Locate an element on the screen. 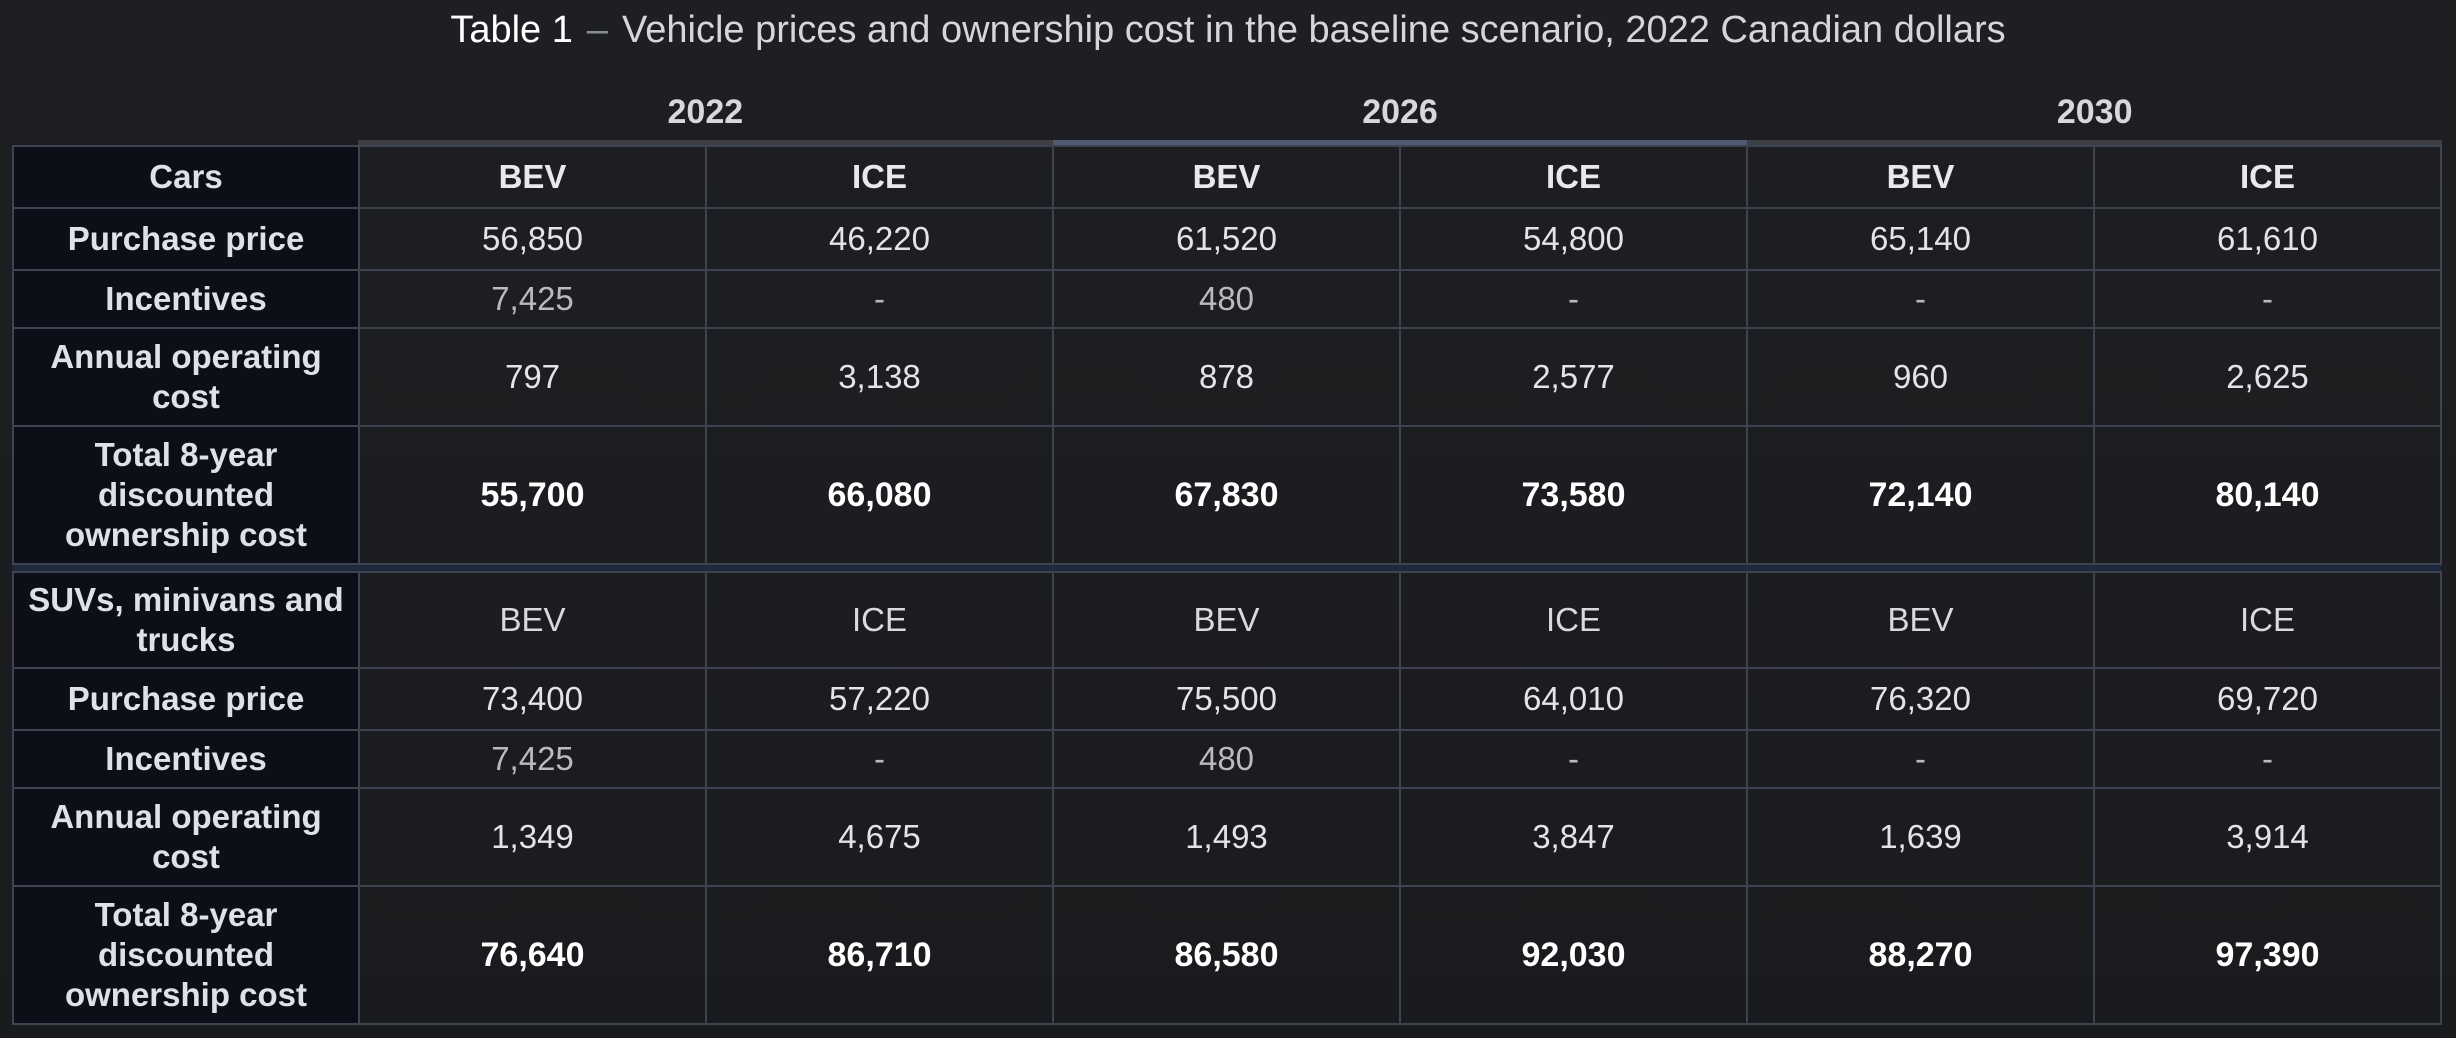 This screenshot has width=2456, height=1038. table-cell: 76,320 is located at coordinates (1920, 699).